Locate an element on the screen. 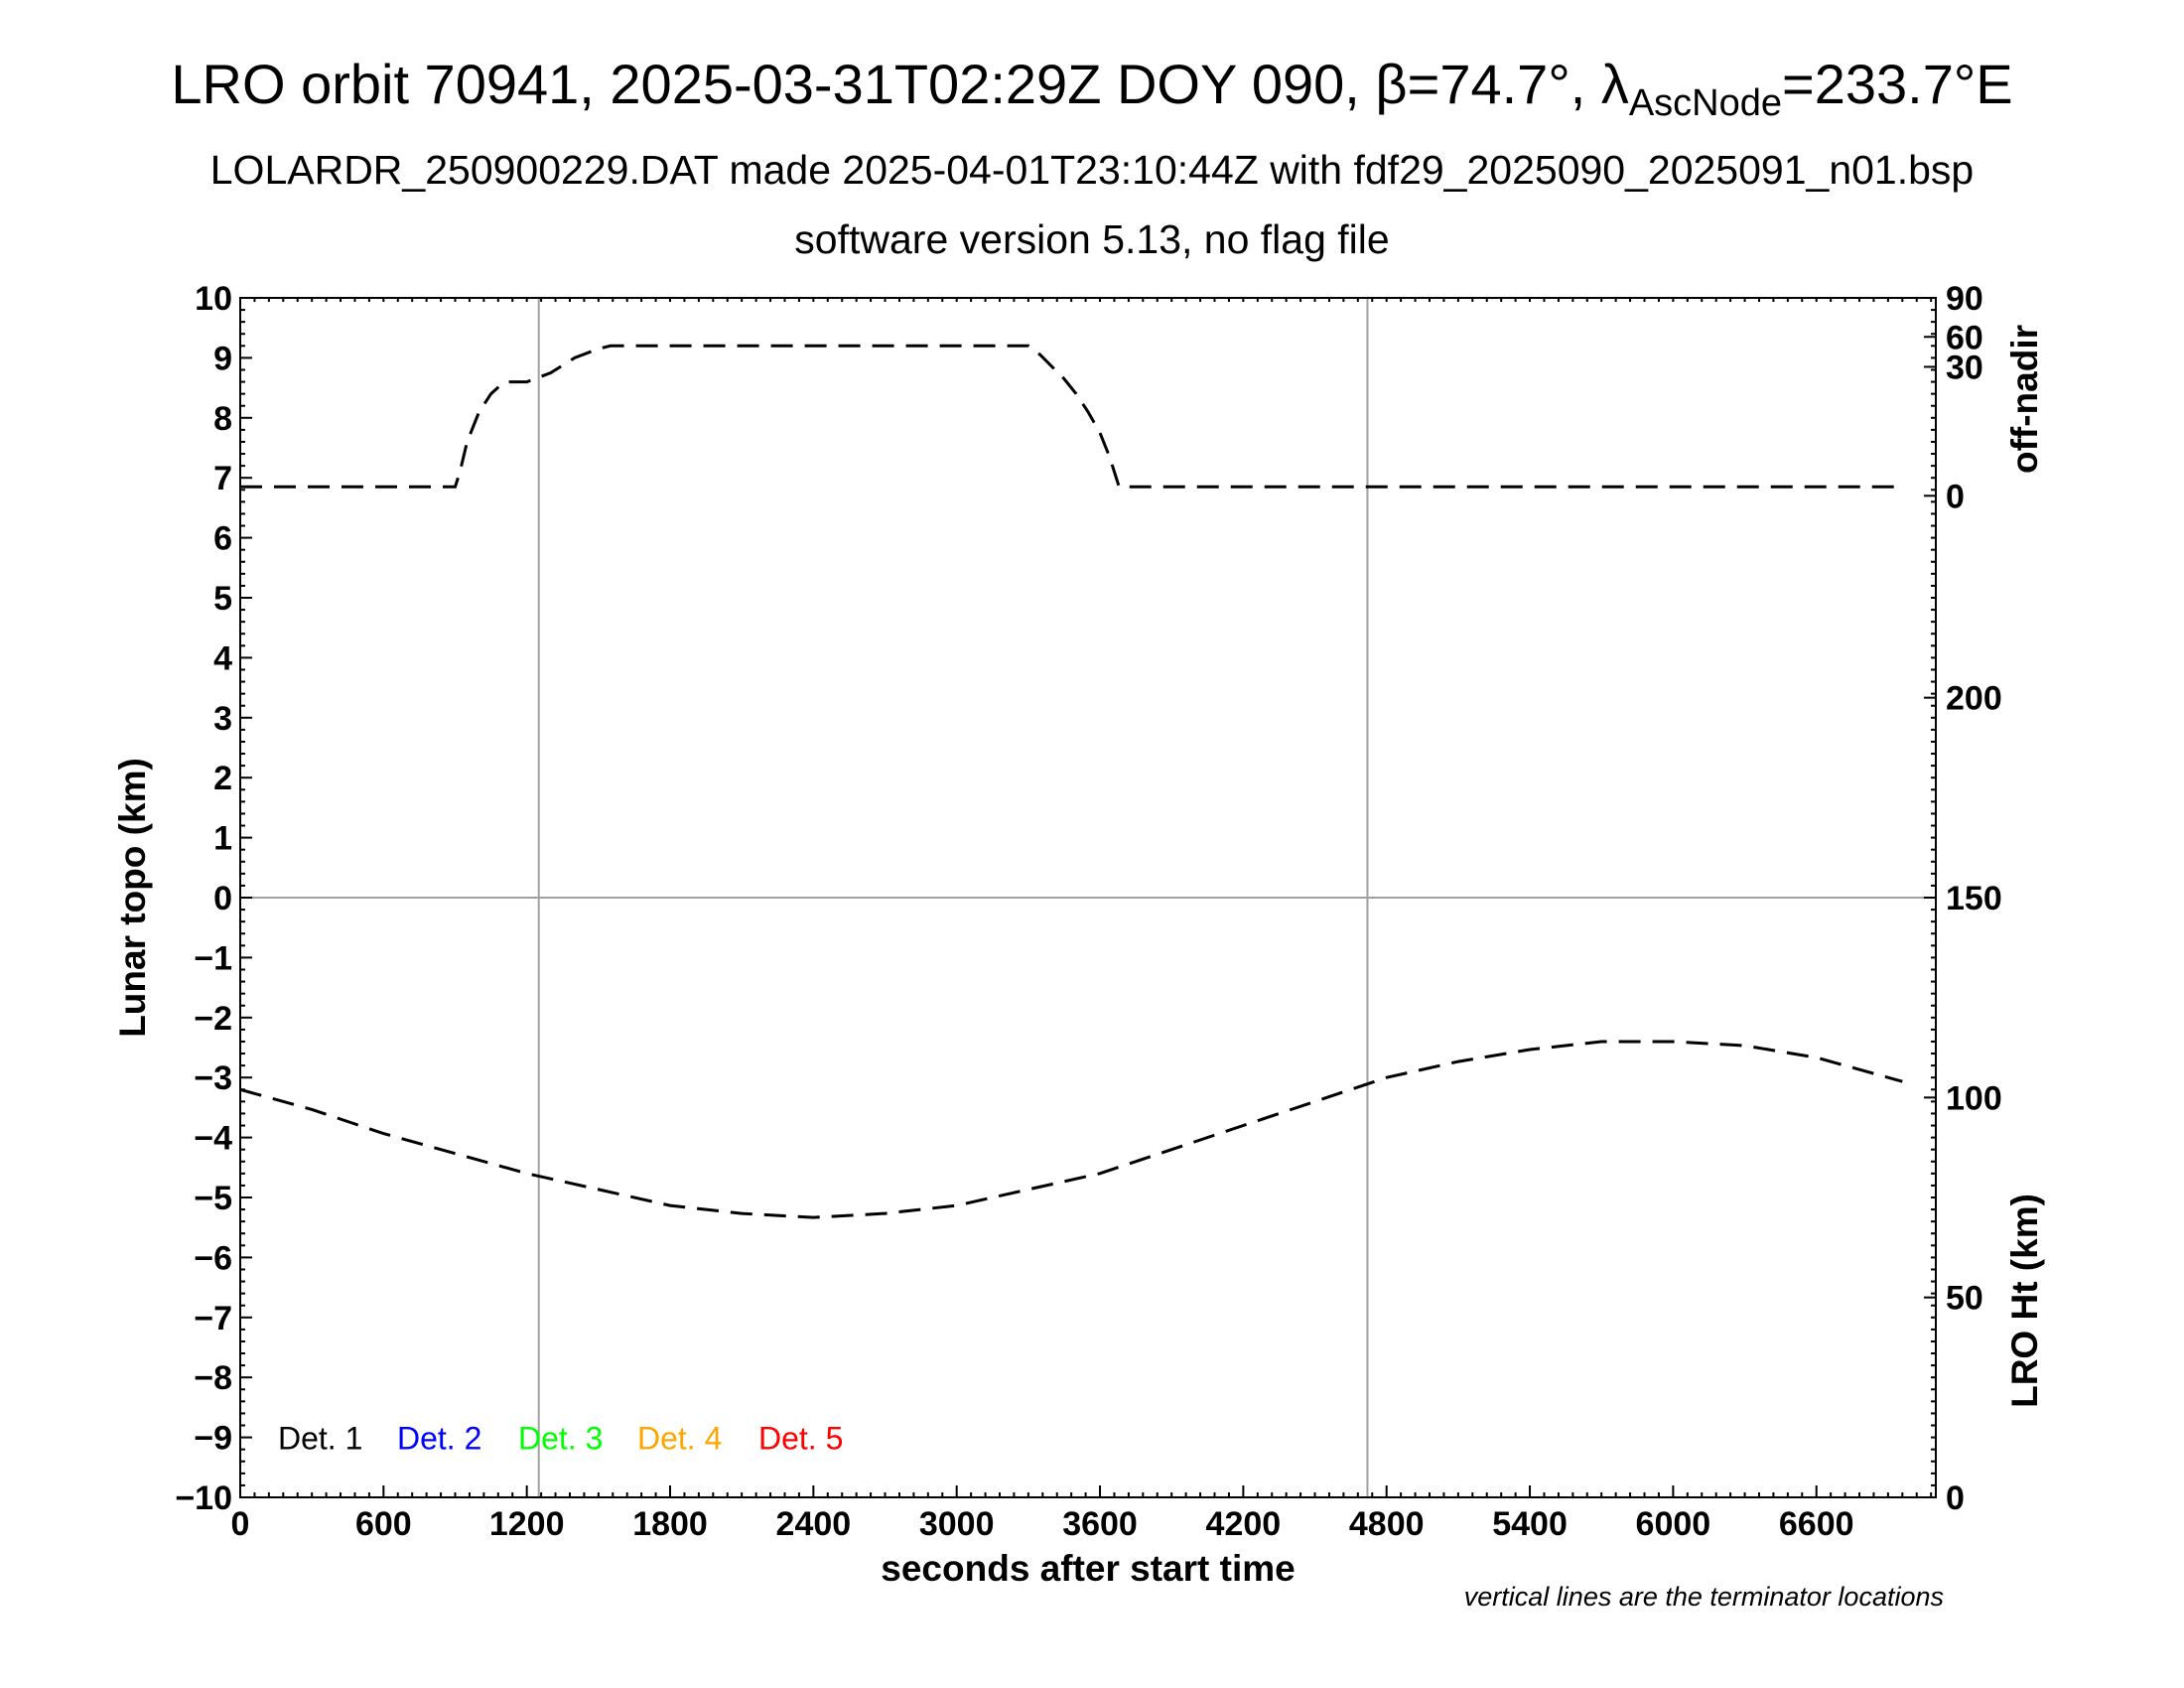 The width and height of the screenshot is (2184, 1688). y-tick-label: 6 is located at coordinates (222, 539).